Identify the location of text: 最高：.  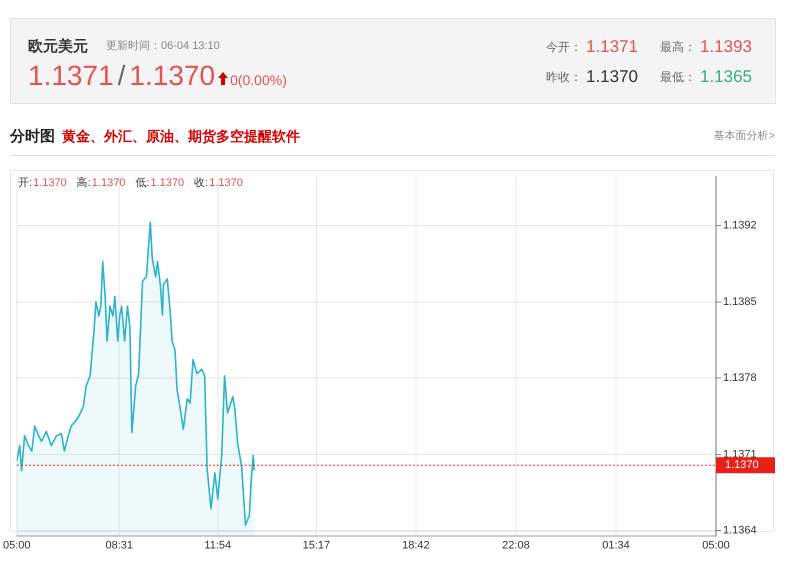
(678, 47).